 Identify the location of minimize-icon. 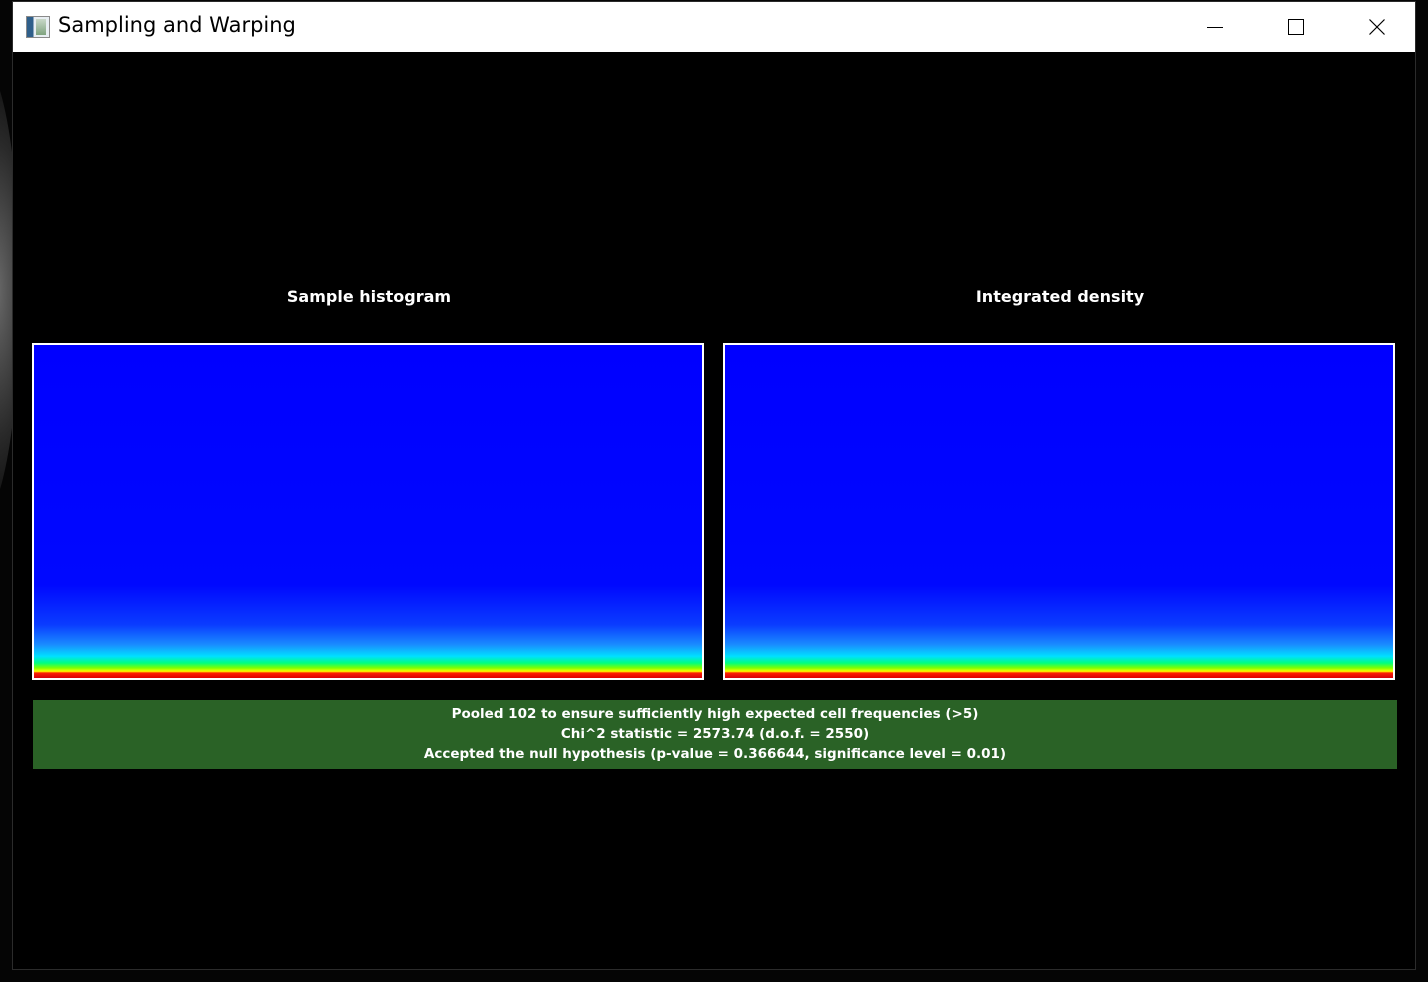
(1215, 27).